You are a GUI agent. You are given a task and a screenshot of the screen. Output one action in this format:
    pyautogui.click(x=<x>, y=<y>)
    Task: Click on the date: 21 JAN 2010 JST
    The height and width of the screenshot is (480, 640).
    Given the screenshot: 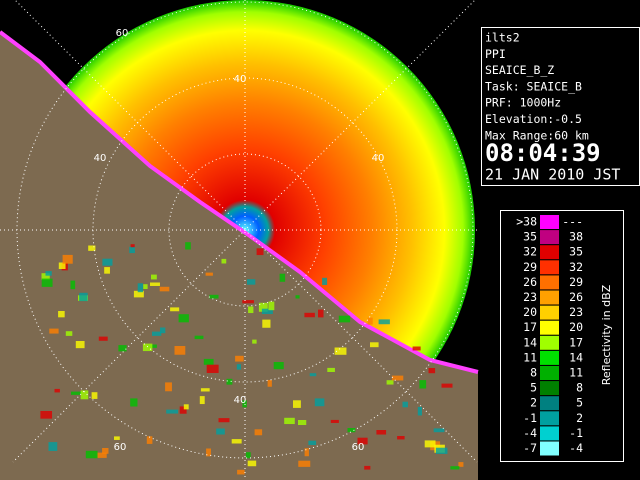 What is the action you would take?
    pyautogui.click(x=552, y=175)
    